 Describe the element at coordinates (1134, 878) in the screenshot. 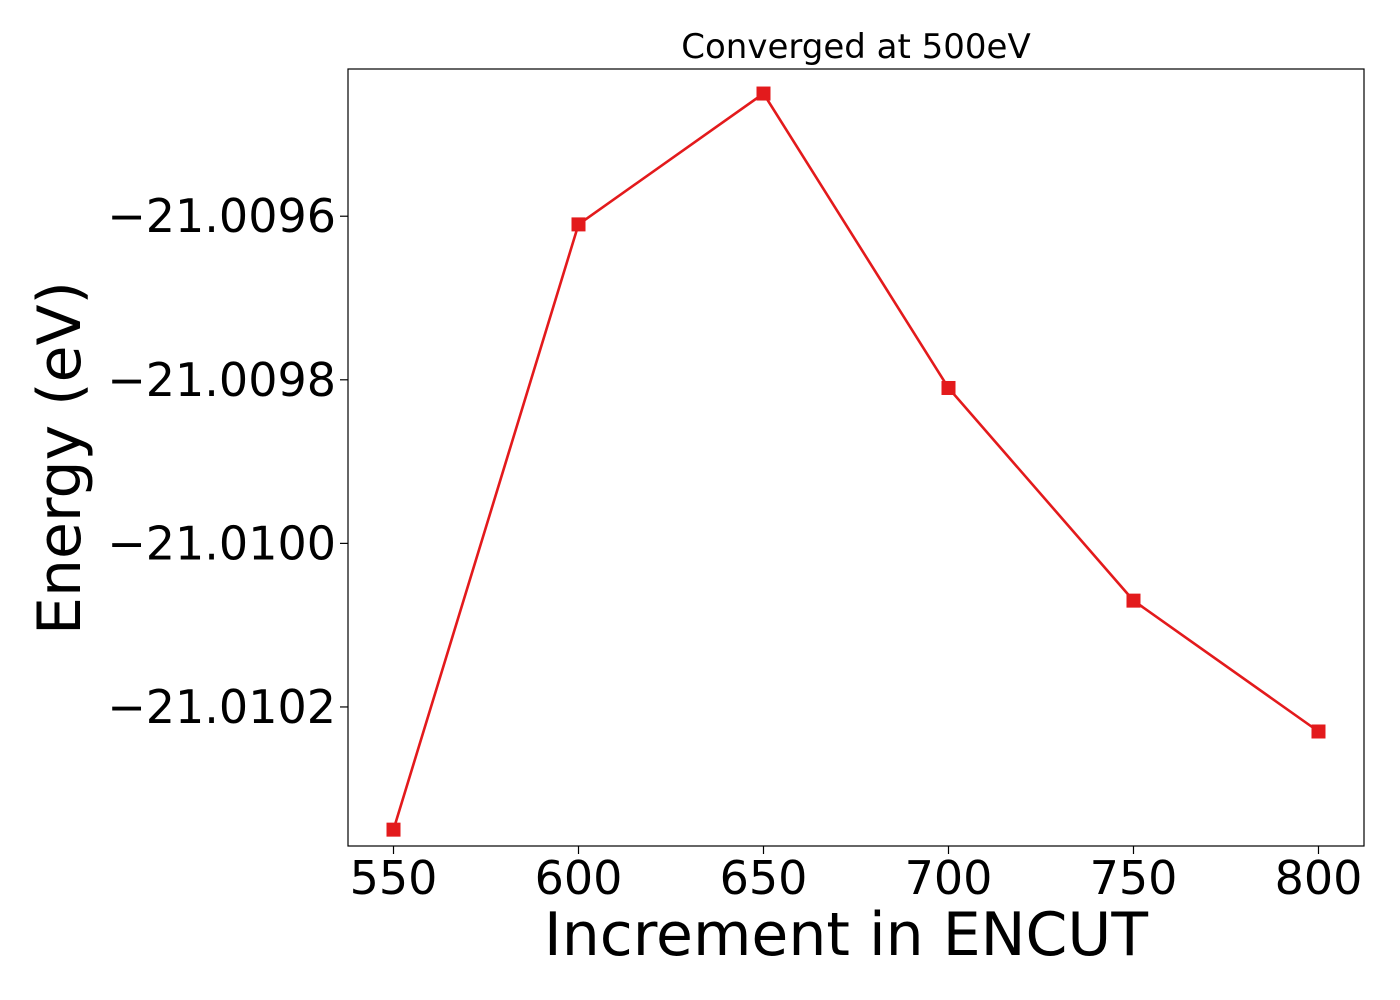

I see `x-tick-label: 750` at that location.